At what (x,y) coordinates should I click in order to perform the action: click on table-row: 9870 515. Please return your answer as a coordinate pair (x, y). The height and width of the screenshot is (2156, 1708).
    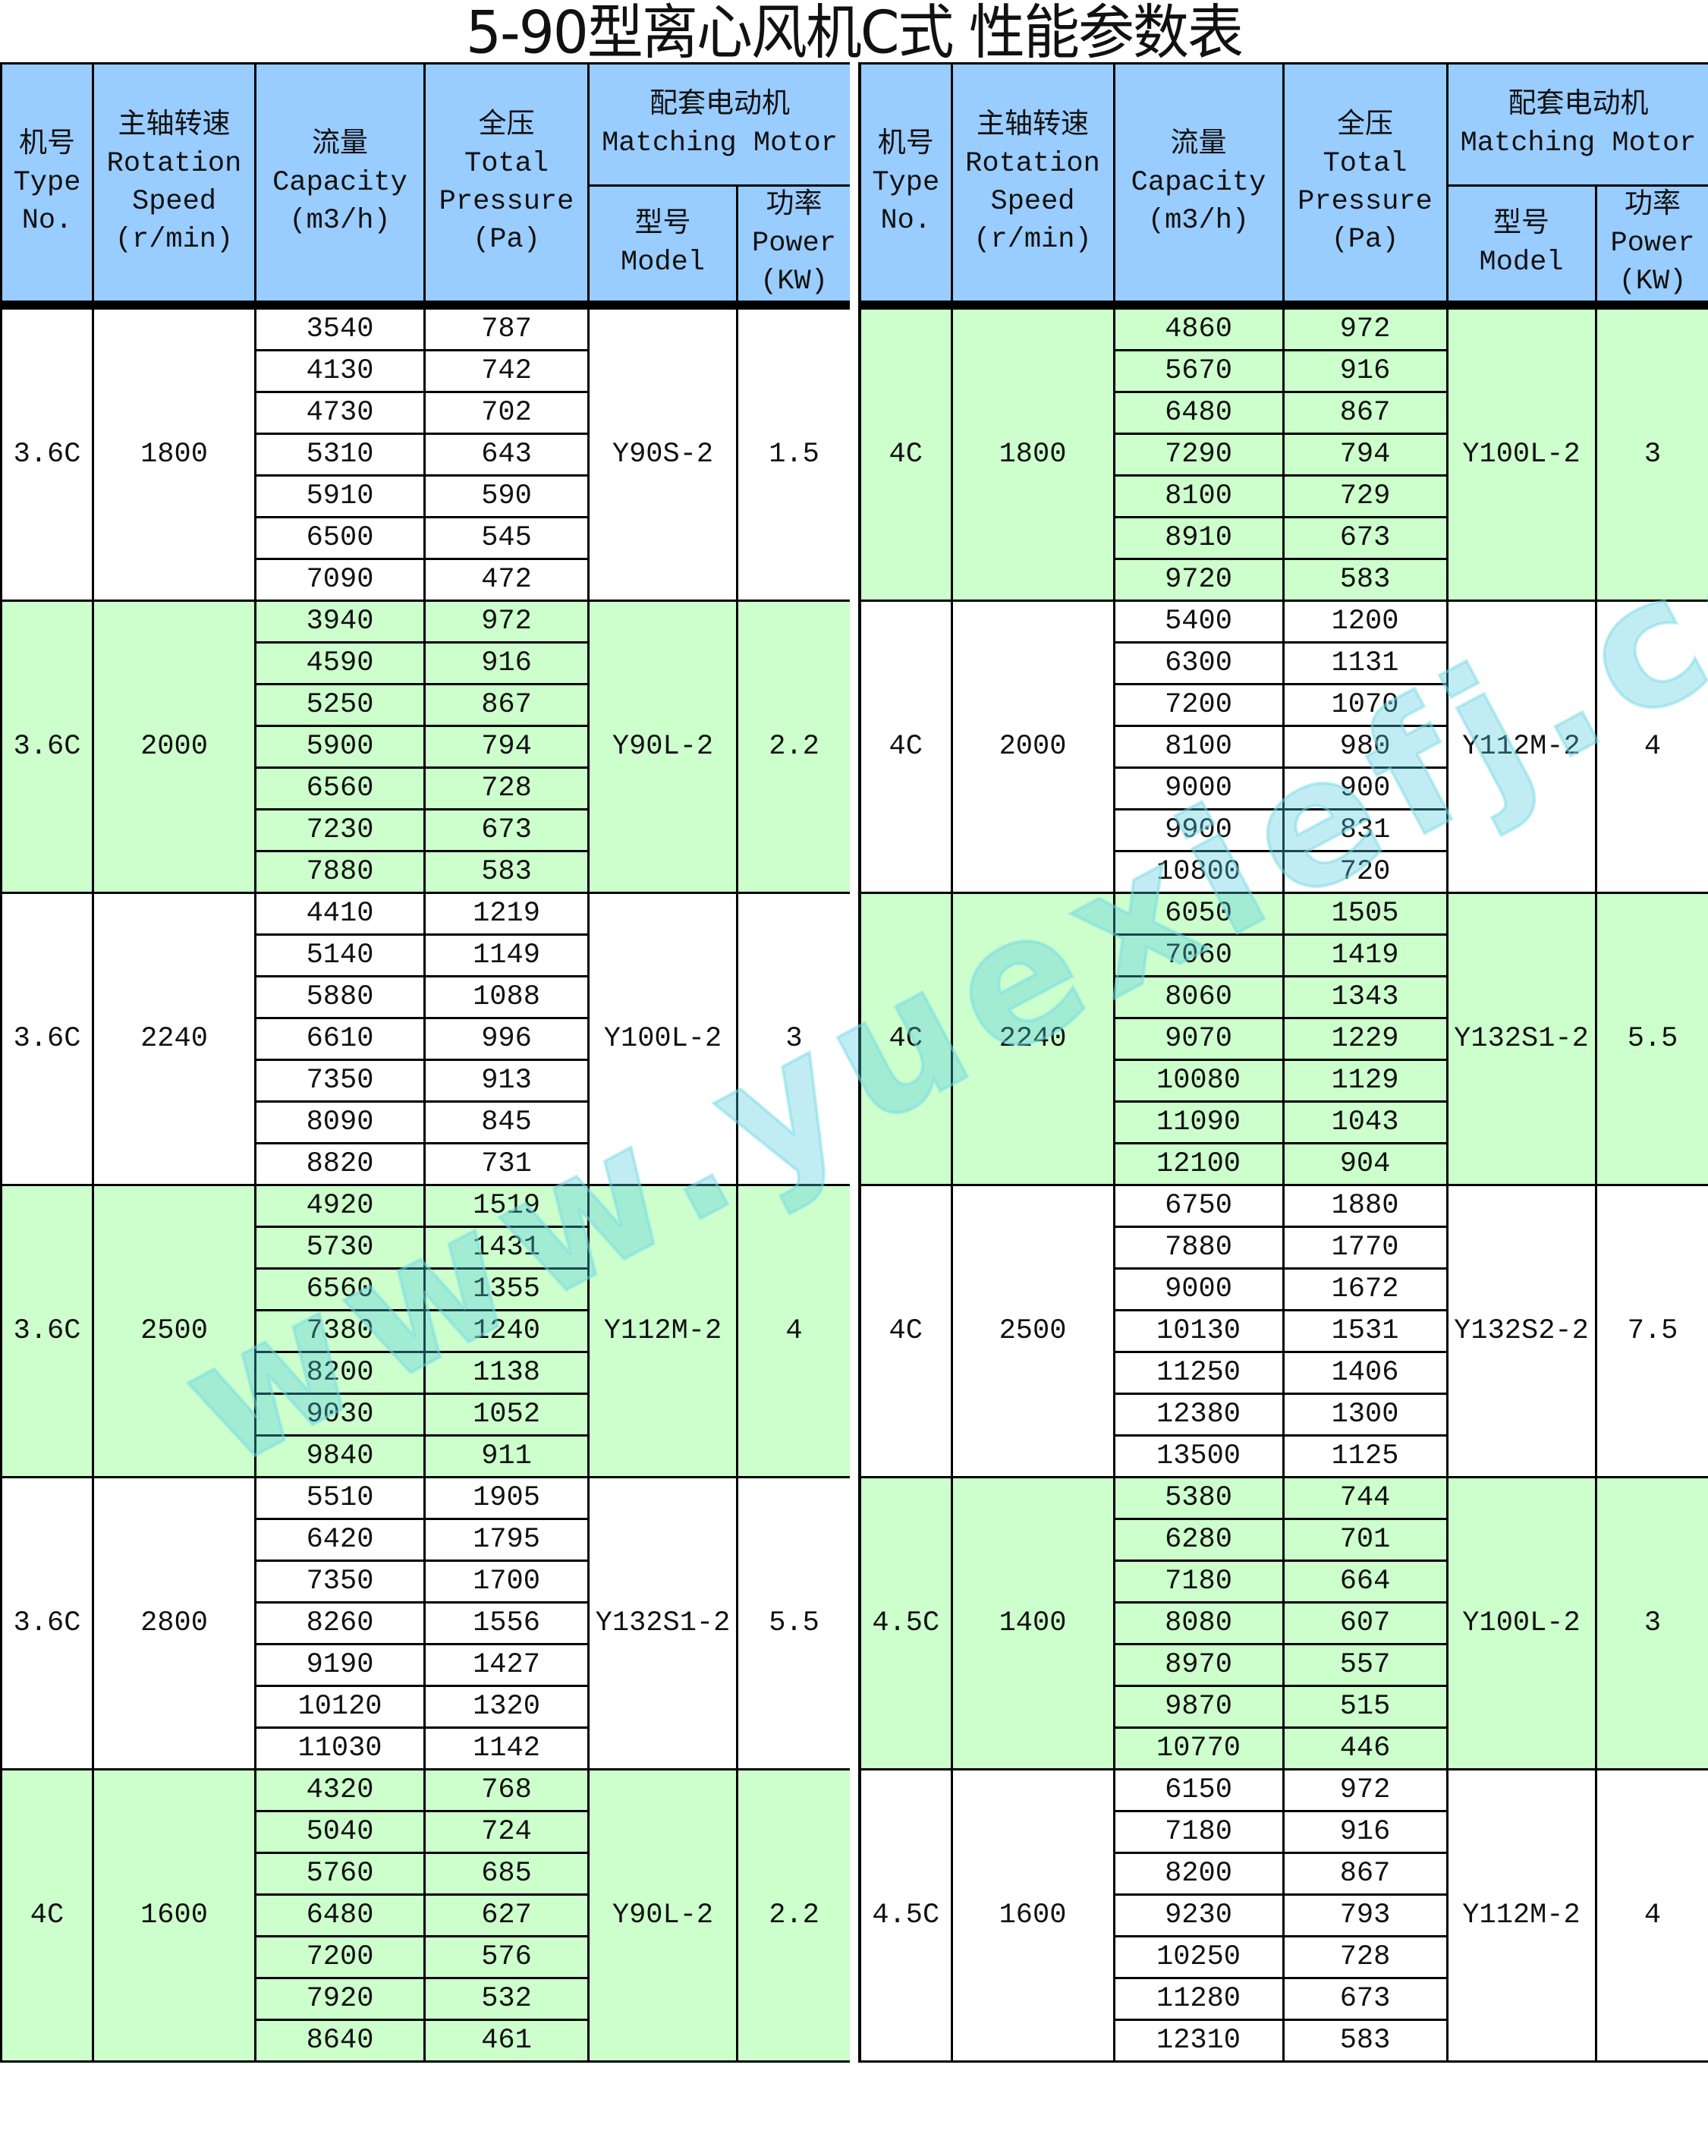
    Looking at the image, I should click on (1284, 1707).